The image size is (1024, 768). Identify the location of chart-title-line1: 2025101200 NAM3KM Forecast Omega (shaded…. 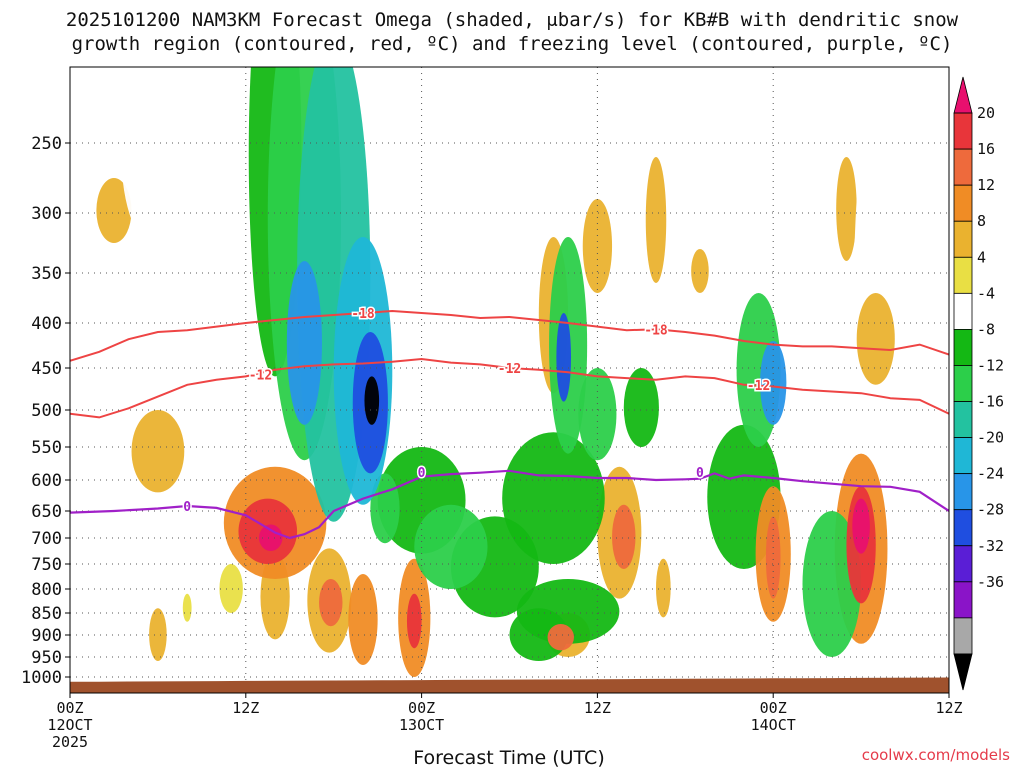
(512, 20).